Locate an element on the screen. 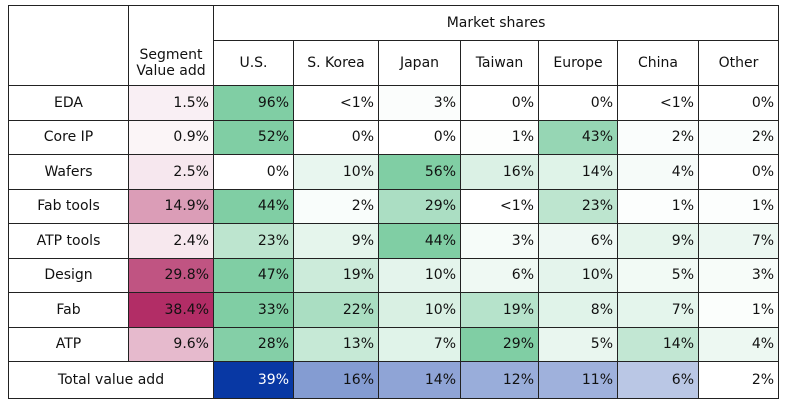  row-label: Core IP is located at coordinates (68, 137).